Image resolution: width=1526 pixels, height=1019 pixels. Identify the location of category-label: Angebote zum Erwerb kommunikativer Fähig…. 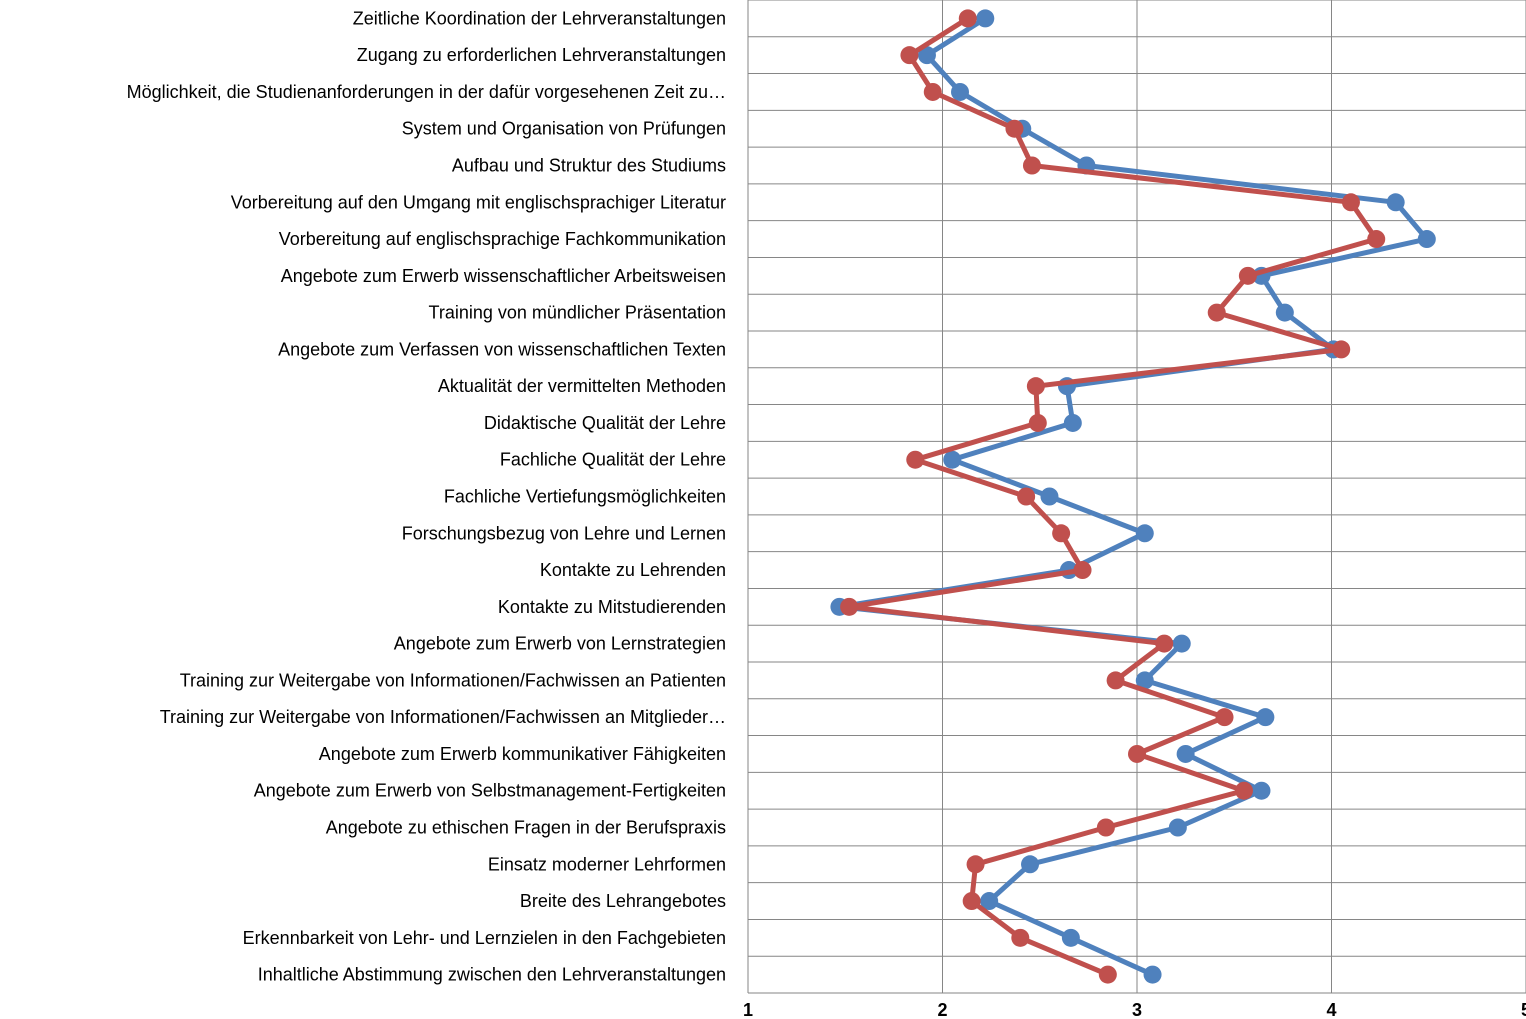
(522, 754).